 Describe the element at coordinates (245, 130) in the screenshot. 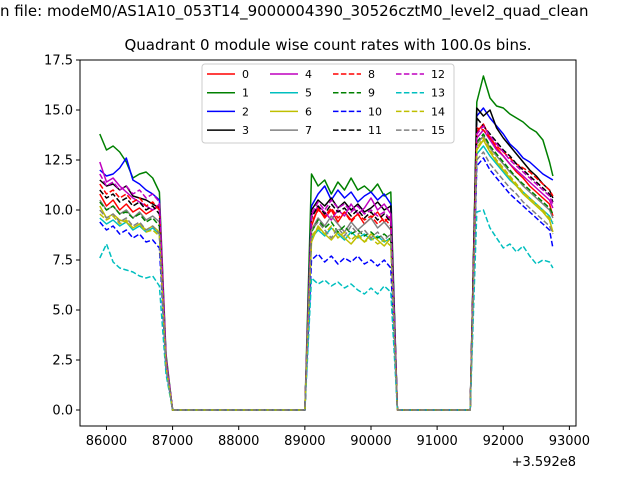

I see `legend-label-3: 3` at that location.